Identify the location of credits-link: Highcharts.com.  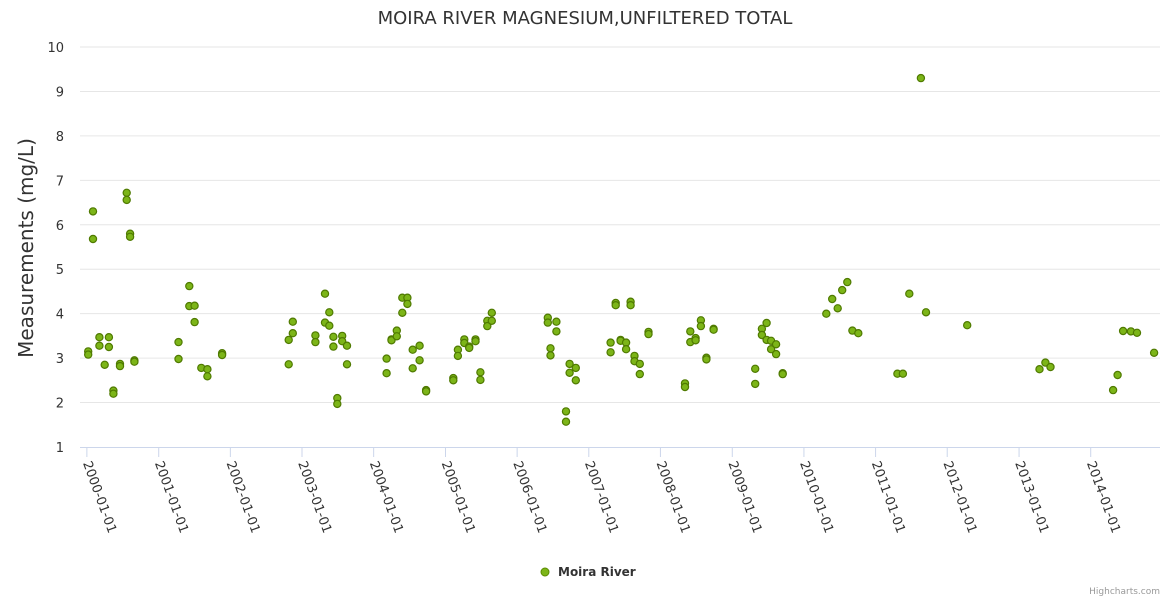
(1124, 592).